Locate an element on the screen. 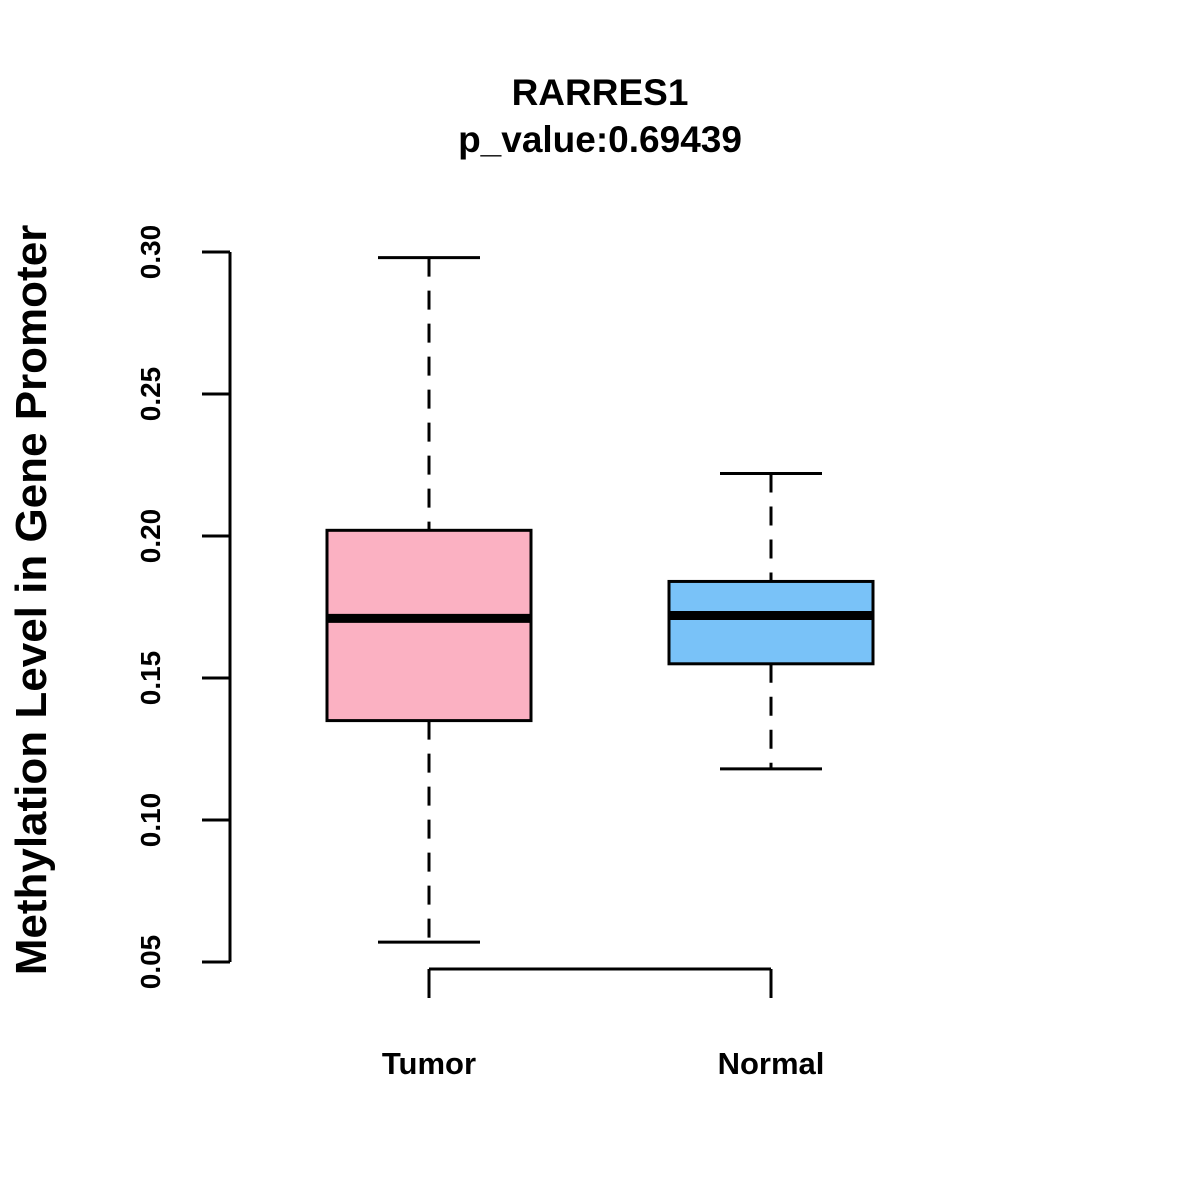 The width and height of the screenshot is (1200, 1200). y-tick-label-3: 0.20 is located at coordinates (150, 536).